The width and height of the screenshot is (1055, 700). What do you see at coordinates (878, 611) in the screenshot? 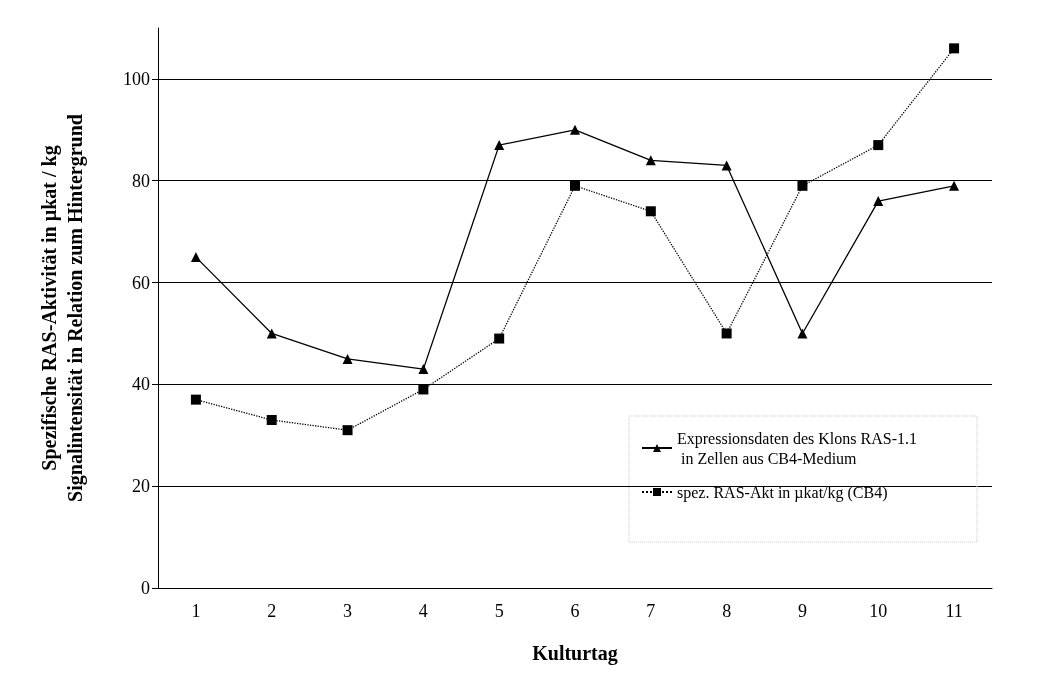
I see `x-tick-label: 10` at bounding box center [878, 611].